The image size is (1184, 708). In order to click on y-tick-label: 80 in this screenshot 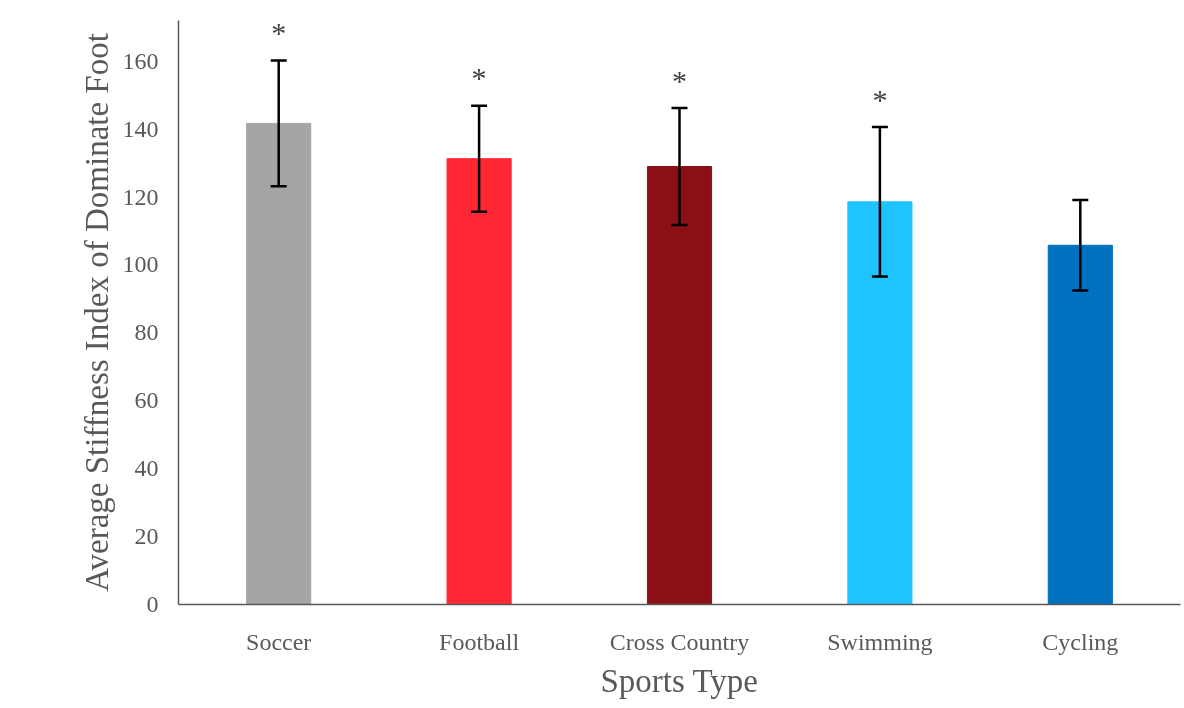, I will do `click(146, 332)`.